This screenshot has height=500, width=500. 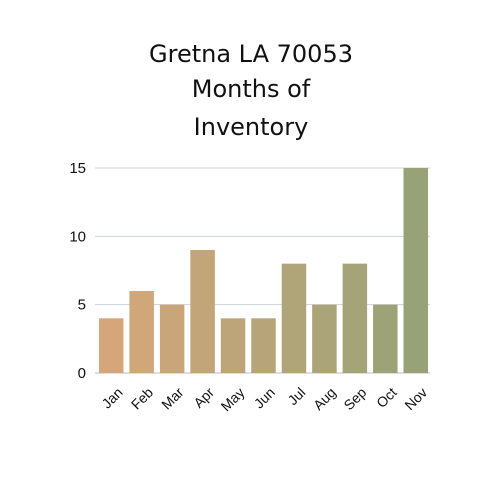 What do you see at coordinates (172, 398) in the screenshot?
I see `x-tick-label: Mar` at bounding box center [172, 398].